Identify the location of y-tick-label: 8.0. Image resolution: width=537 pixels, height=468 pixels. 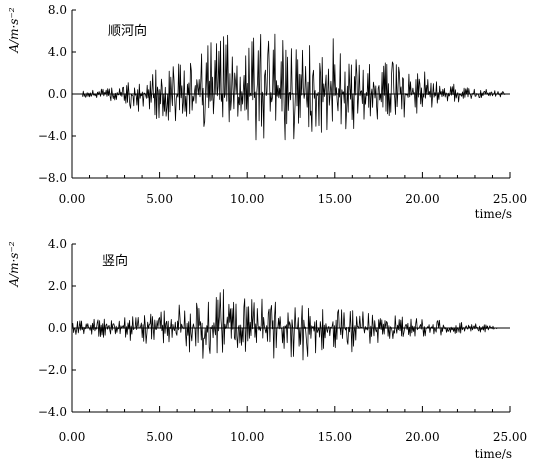
(57, 10).